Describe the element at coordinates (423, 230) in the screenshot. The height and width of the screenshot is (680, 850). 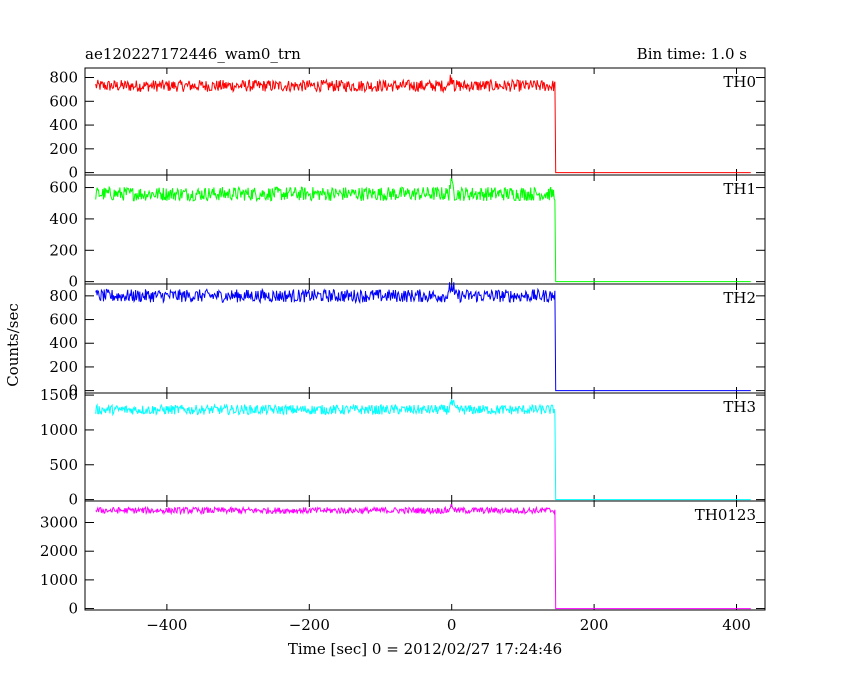
I see `series-line-th1` at that location.